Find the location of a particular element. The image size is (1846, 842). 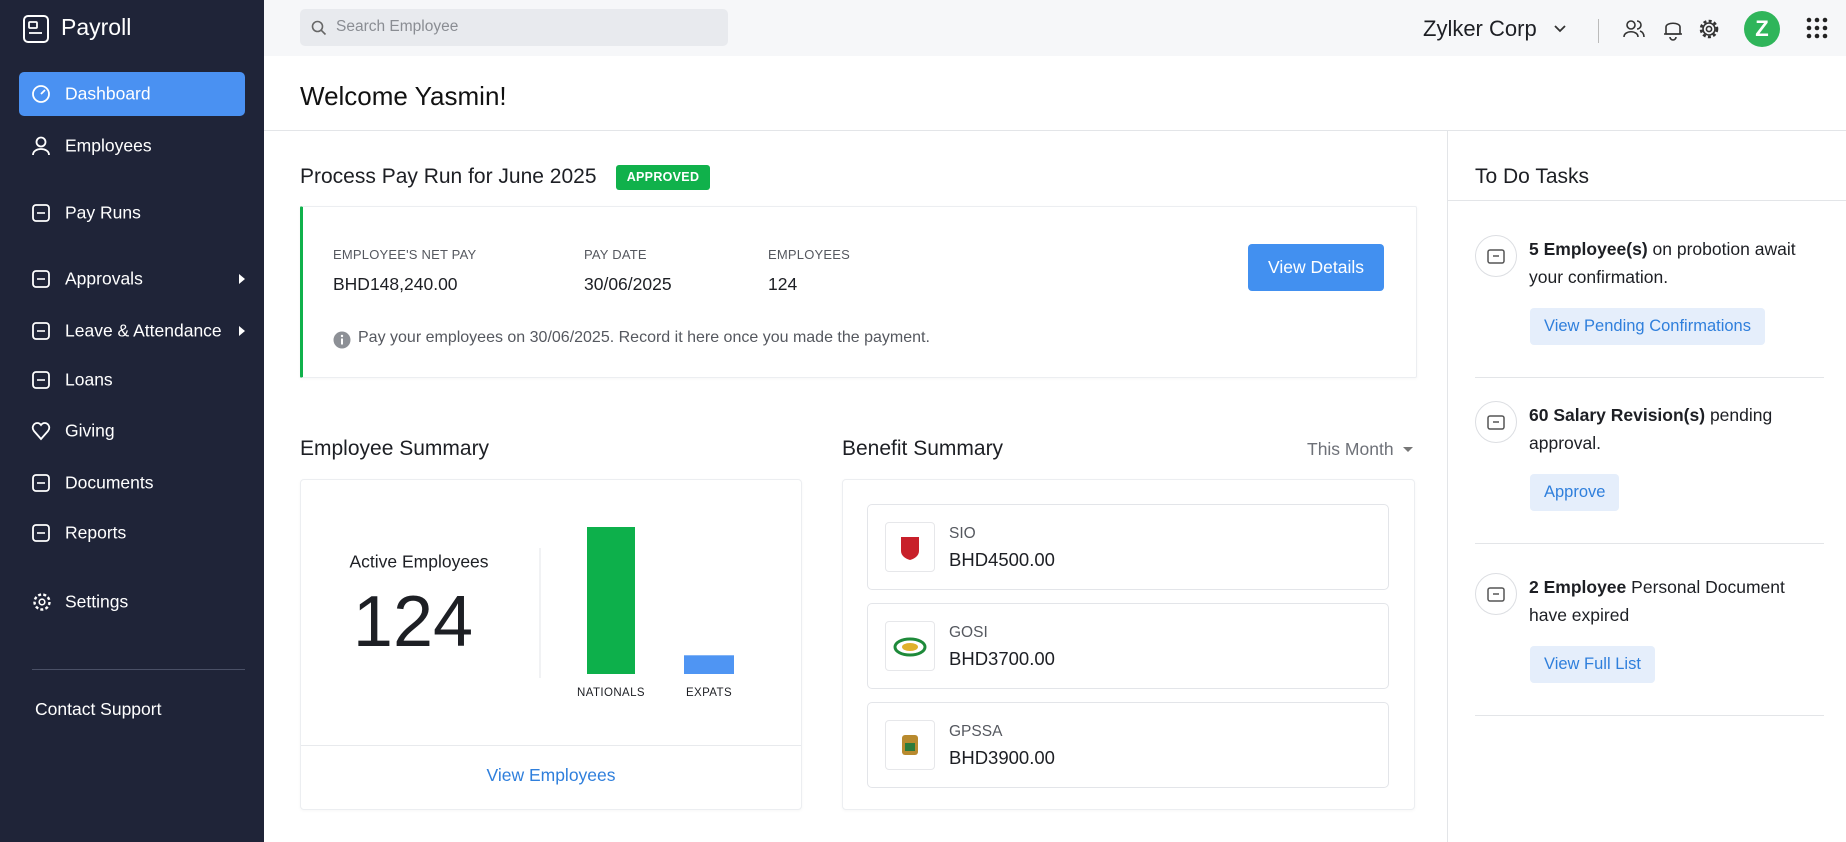

nav-item: Dashboard is located at coordinates (132, 94).